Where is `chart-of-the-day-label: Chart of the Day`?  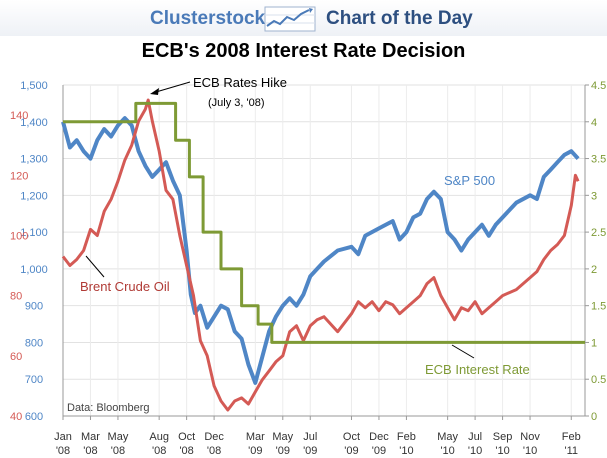 chart-of-the-day-label: Chart of the Day is located at coordinates (399, 18).